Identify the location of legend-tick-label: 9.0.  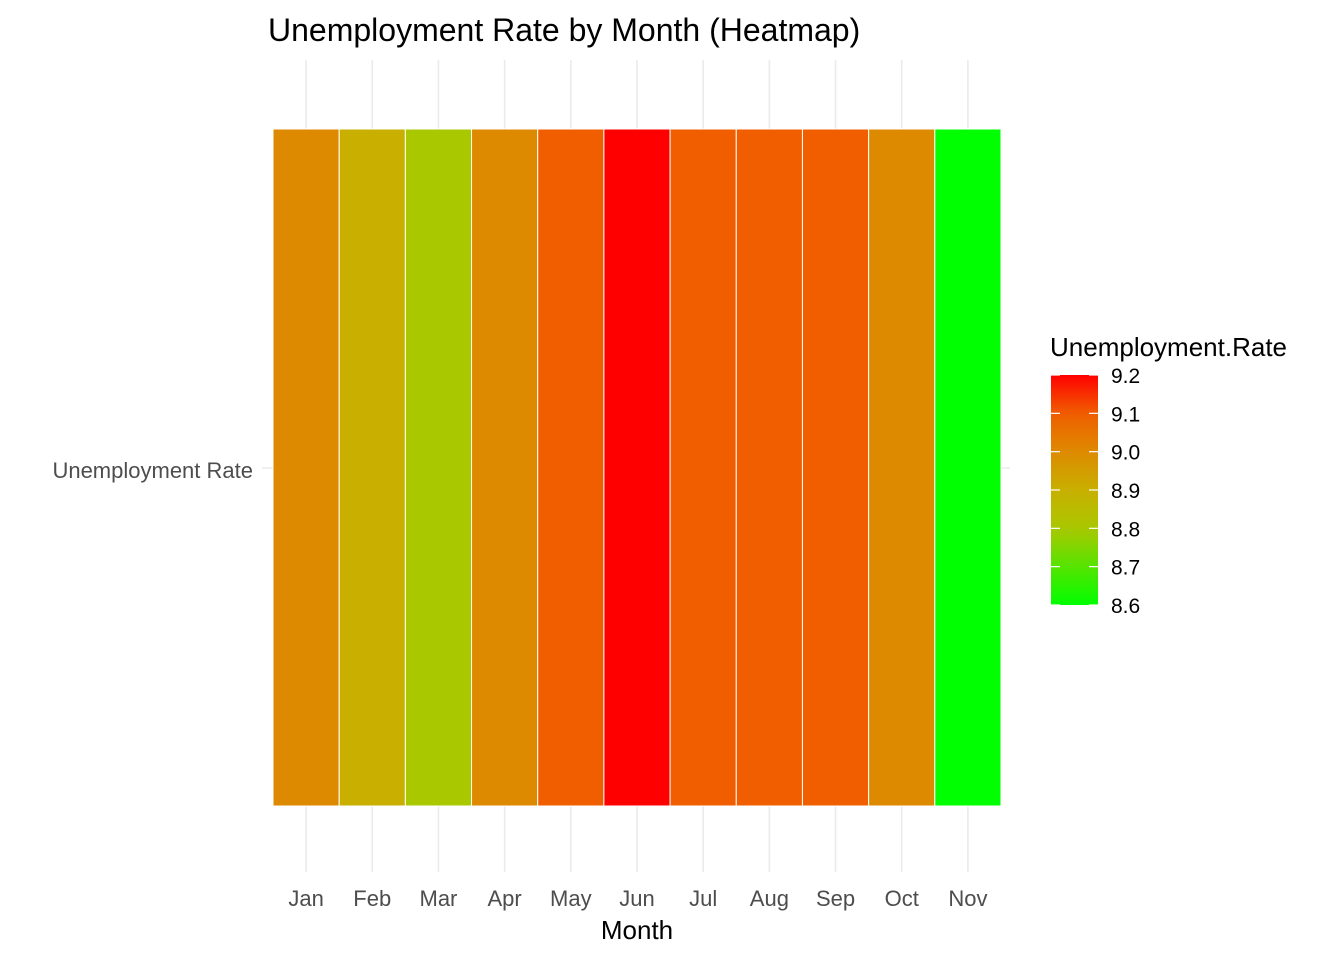
(1125, 453).